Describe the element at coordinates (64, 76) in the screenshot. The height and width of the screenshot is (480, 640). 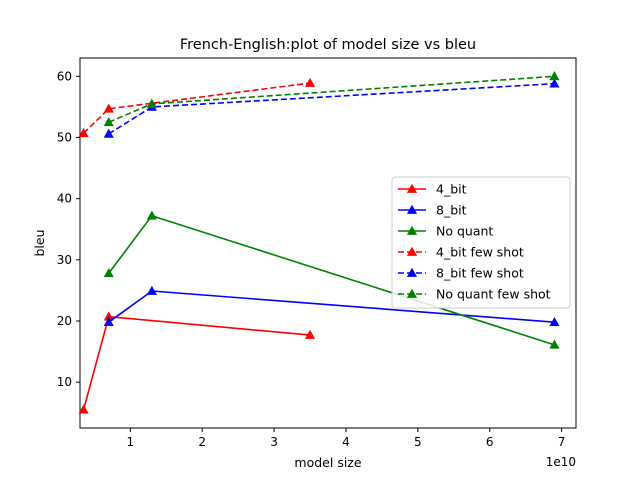
I see `y-tick-label: 60` at that location.